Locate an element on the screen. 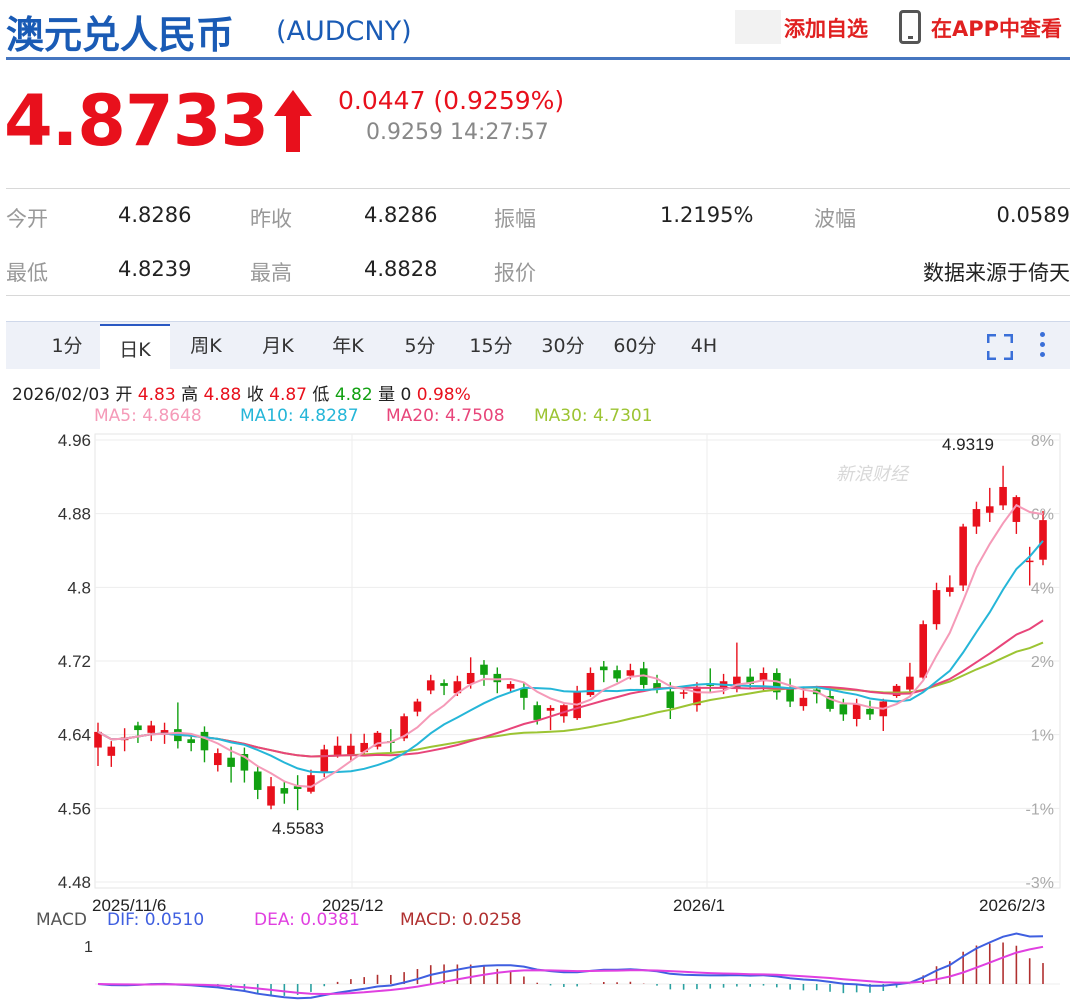 This screenshot has width=1080, height=1004. stat-low-value: 4.8239 is located at coordinates (155, 269).